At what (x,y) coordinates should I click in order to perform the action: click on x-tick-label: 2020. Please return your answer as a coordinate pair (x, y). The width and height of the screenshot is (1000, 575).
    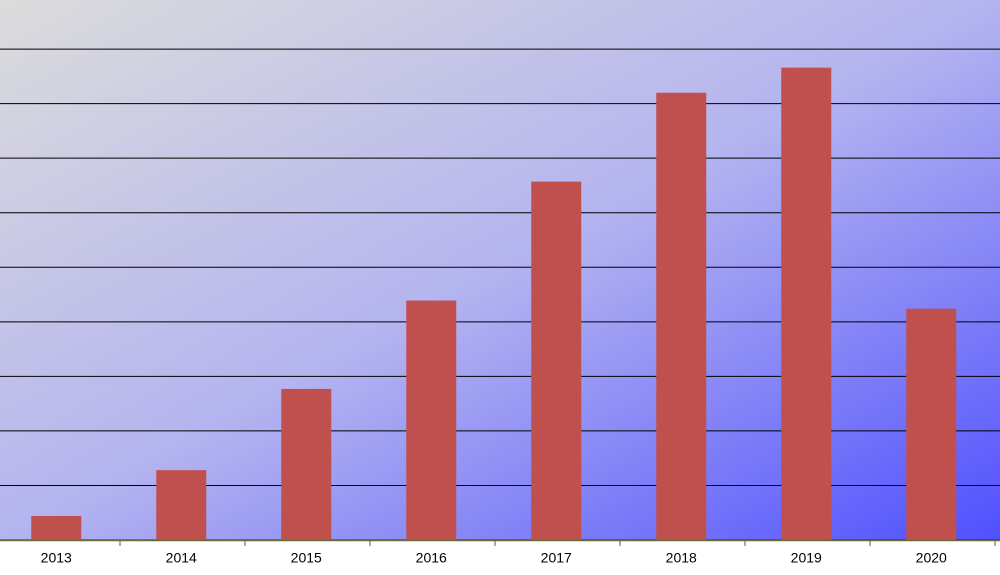
    Looking at the image, I should click on (931, 558).